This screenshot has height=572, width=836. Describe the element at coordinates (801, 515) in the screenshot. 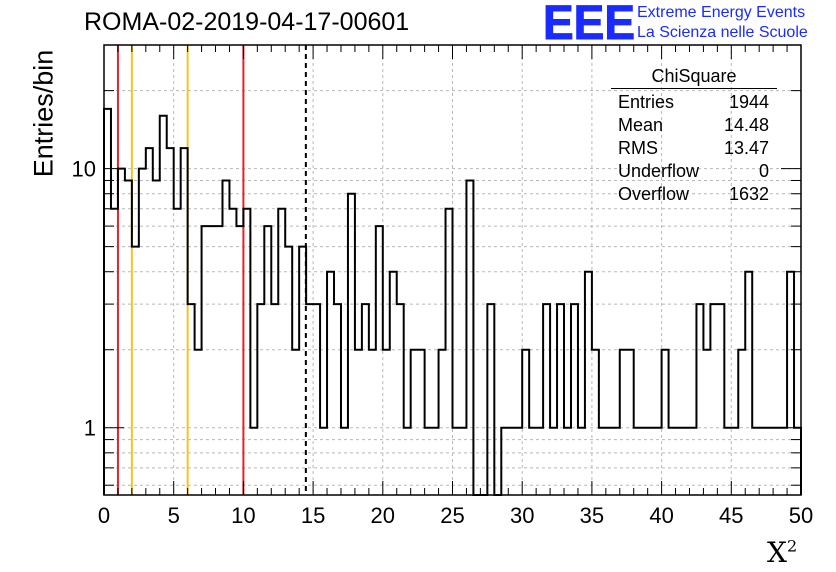

I see `x-tick-label: 50` at that location.